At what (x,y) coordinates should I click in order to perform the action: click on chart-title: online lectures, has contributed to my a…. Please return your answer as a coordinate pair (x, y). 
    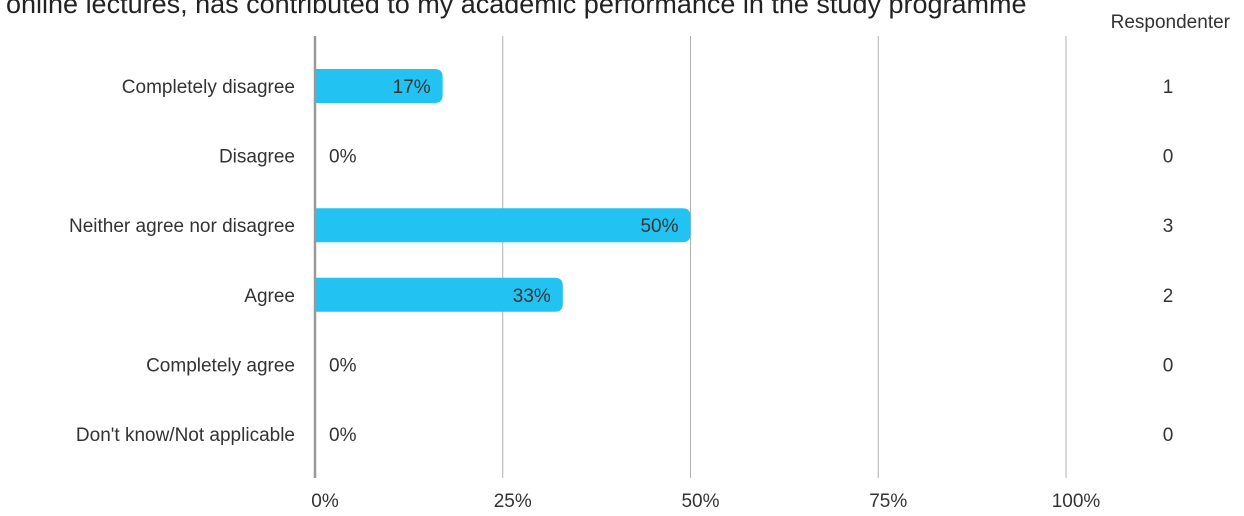
    Looking at the image, I should click on (516, 9).